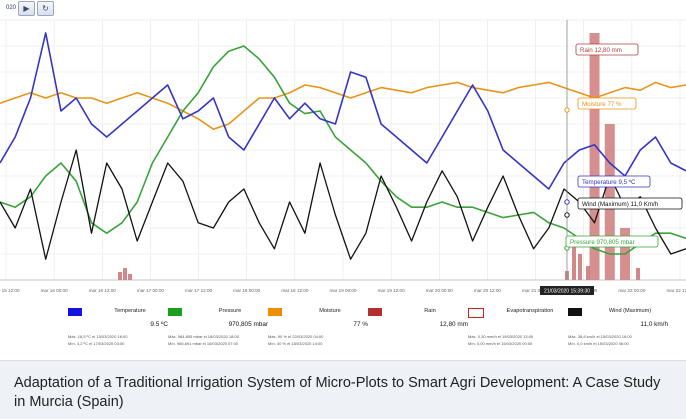 The image size is (686, 419). What do you see at coordinates (230, 311) in the screenshot?
I see `legend-label: Pressure` at bounding box center [230, 311].